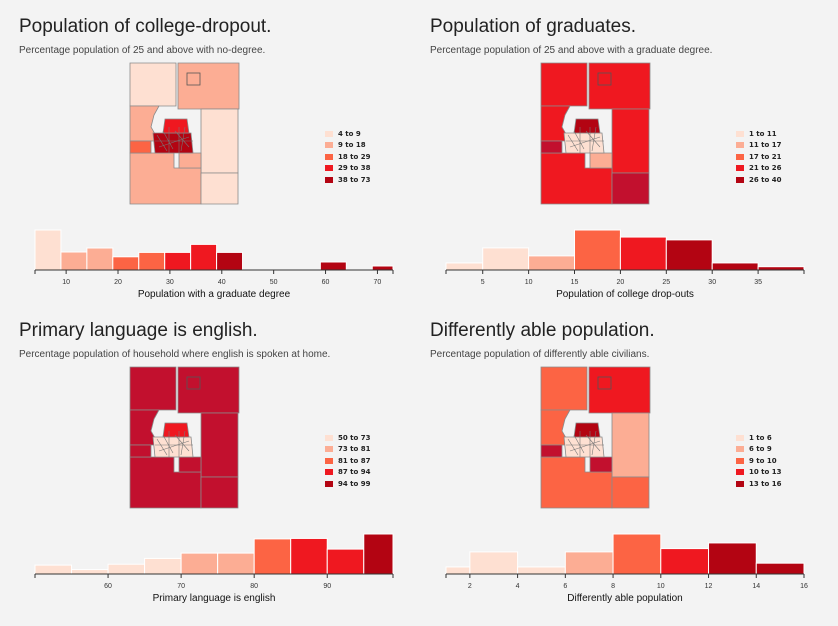  Describe the element at coordinates (759, 472) in the screenshot. I see `legend-item: 10 to 13` at that location.